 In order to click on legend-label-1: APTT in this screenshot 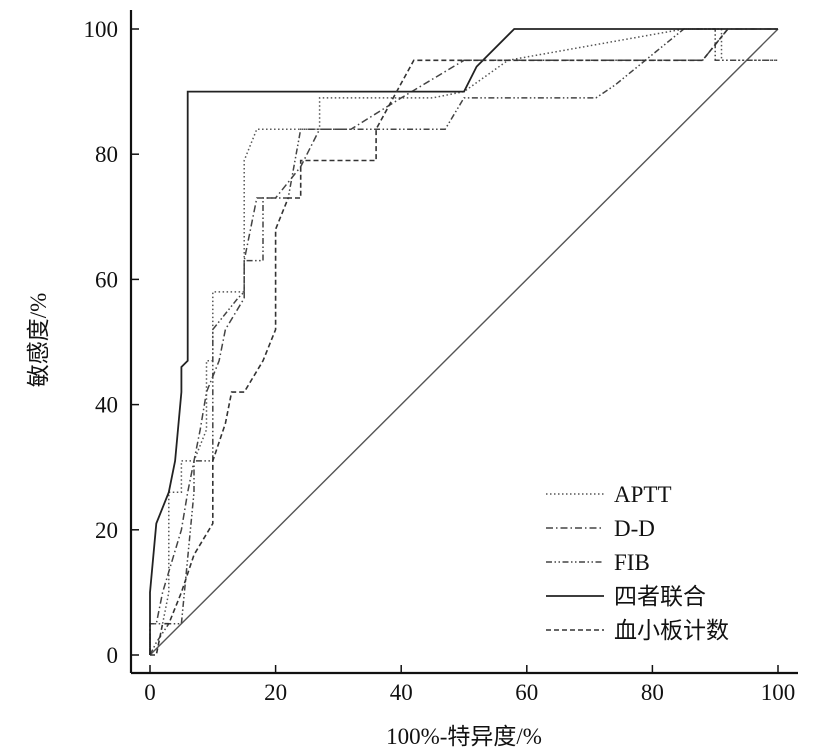, I will do `click(643, 494)`.